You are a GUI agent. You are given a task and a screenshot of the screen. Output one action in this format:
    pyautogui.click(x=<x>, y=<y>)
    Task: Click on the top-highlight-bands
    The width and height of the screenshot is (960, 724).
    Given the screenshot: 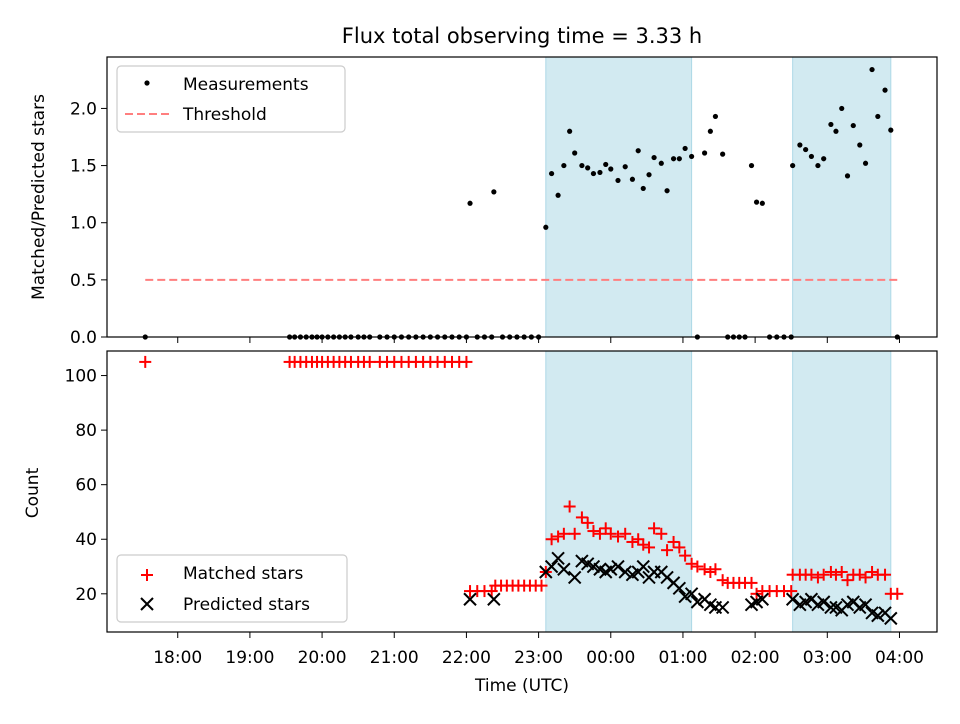 What is the action you would take?
    pyautogui.click(x=718, y=197)
    